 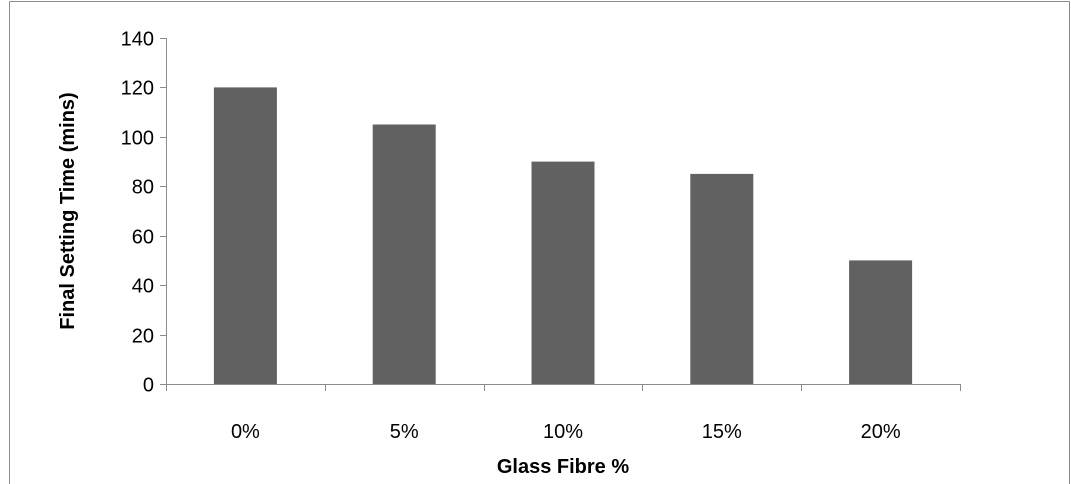 I want to click on bar-0pct, so click(x=245, y=236).